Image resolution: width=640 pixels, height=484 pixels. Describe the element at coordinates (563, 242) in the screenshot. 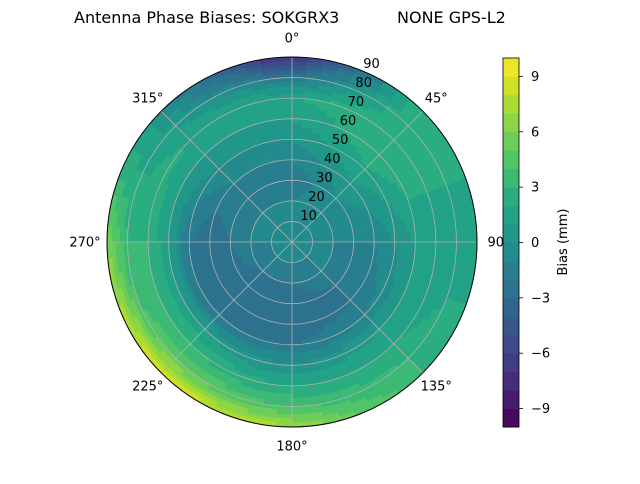

I see `colorbar-label: Bias (mm)` at that location.